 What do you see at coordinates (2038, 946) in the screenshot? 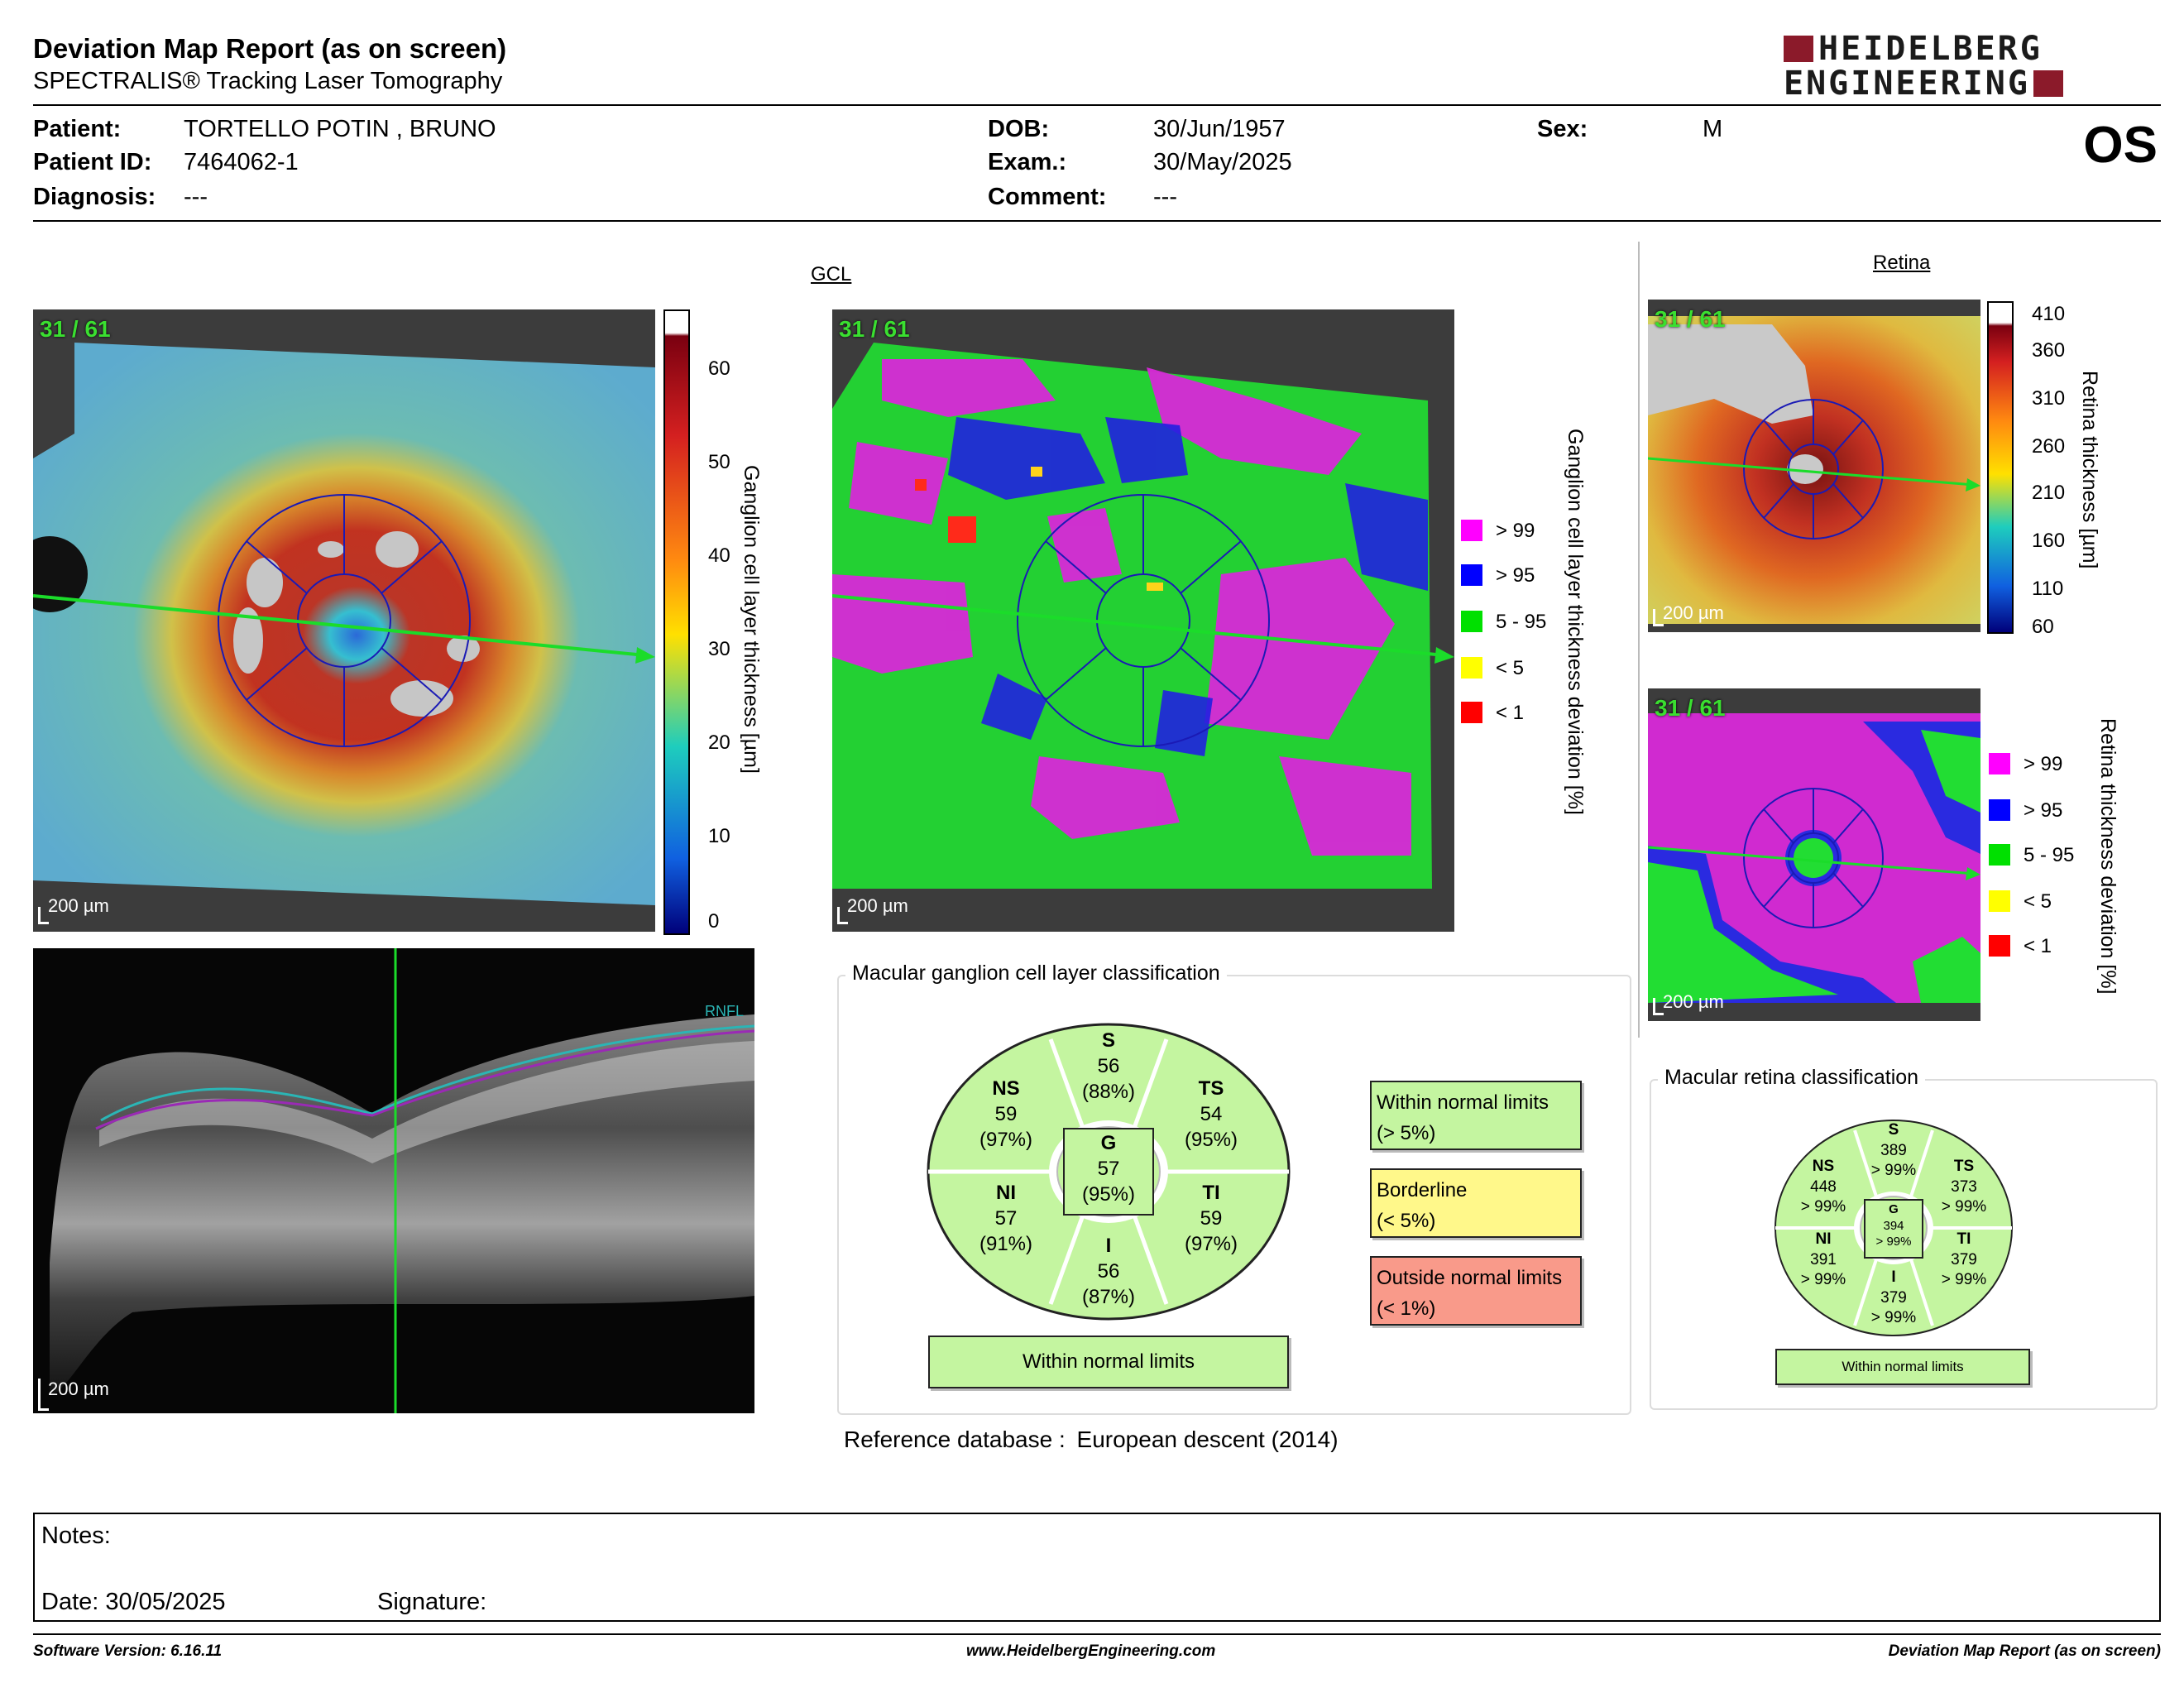
I see `retina-legend-label-lt1: < 1` at bounding box center [2038, 946].